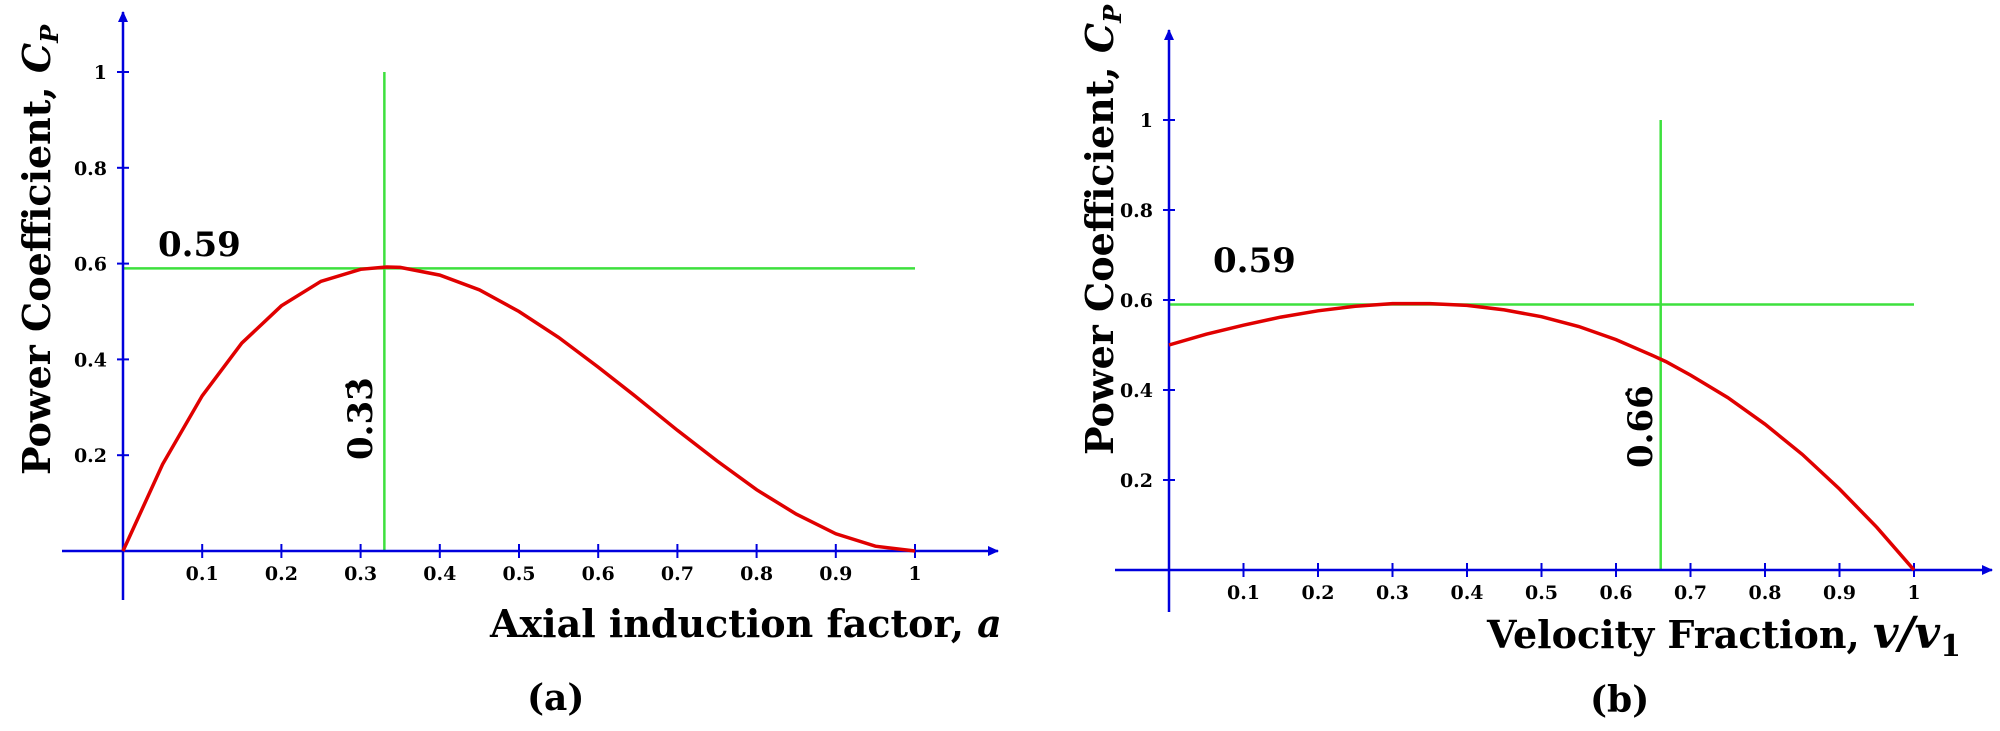 This screenshot has width=2000, height=731. I want to click on b-xtick-label: 0.1, so click(1243, 593).